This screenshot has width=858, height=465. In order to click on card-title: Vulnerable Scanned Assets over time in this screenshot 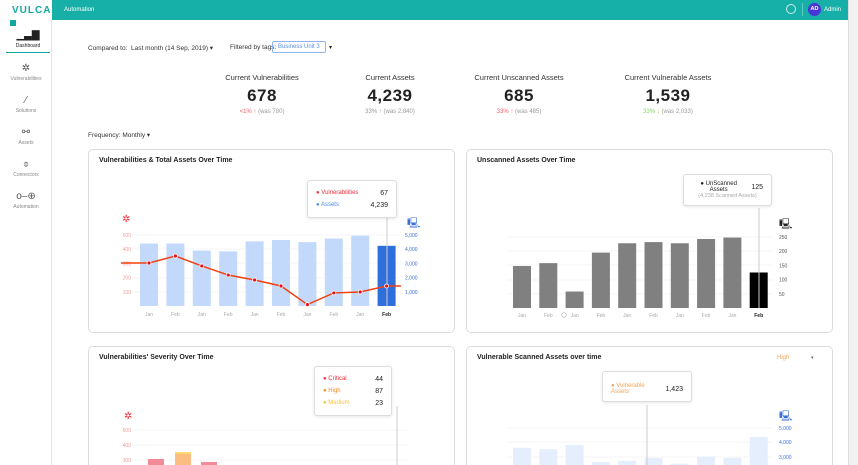, I will do `click(539, 357)`.